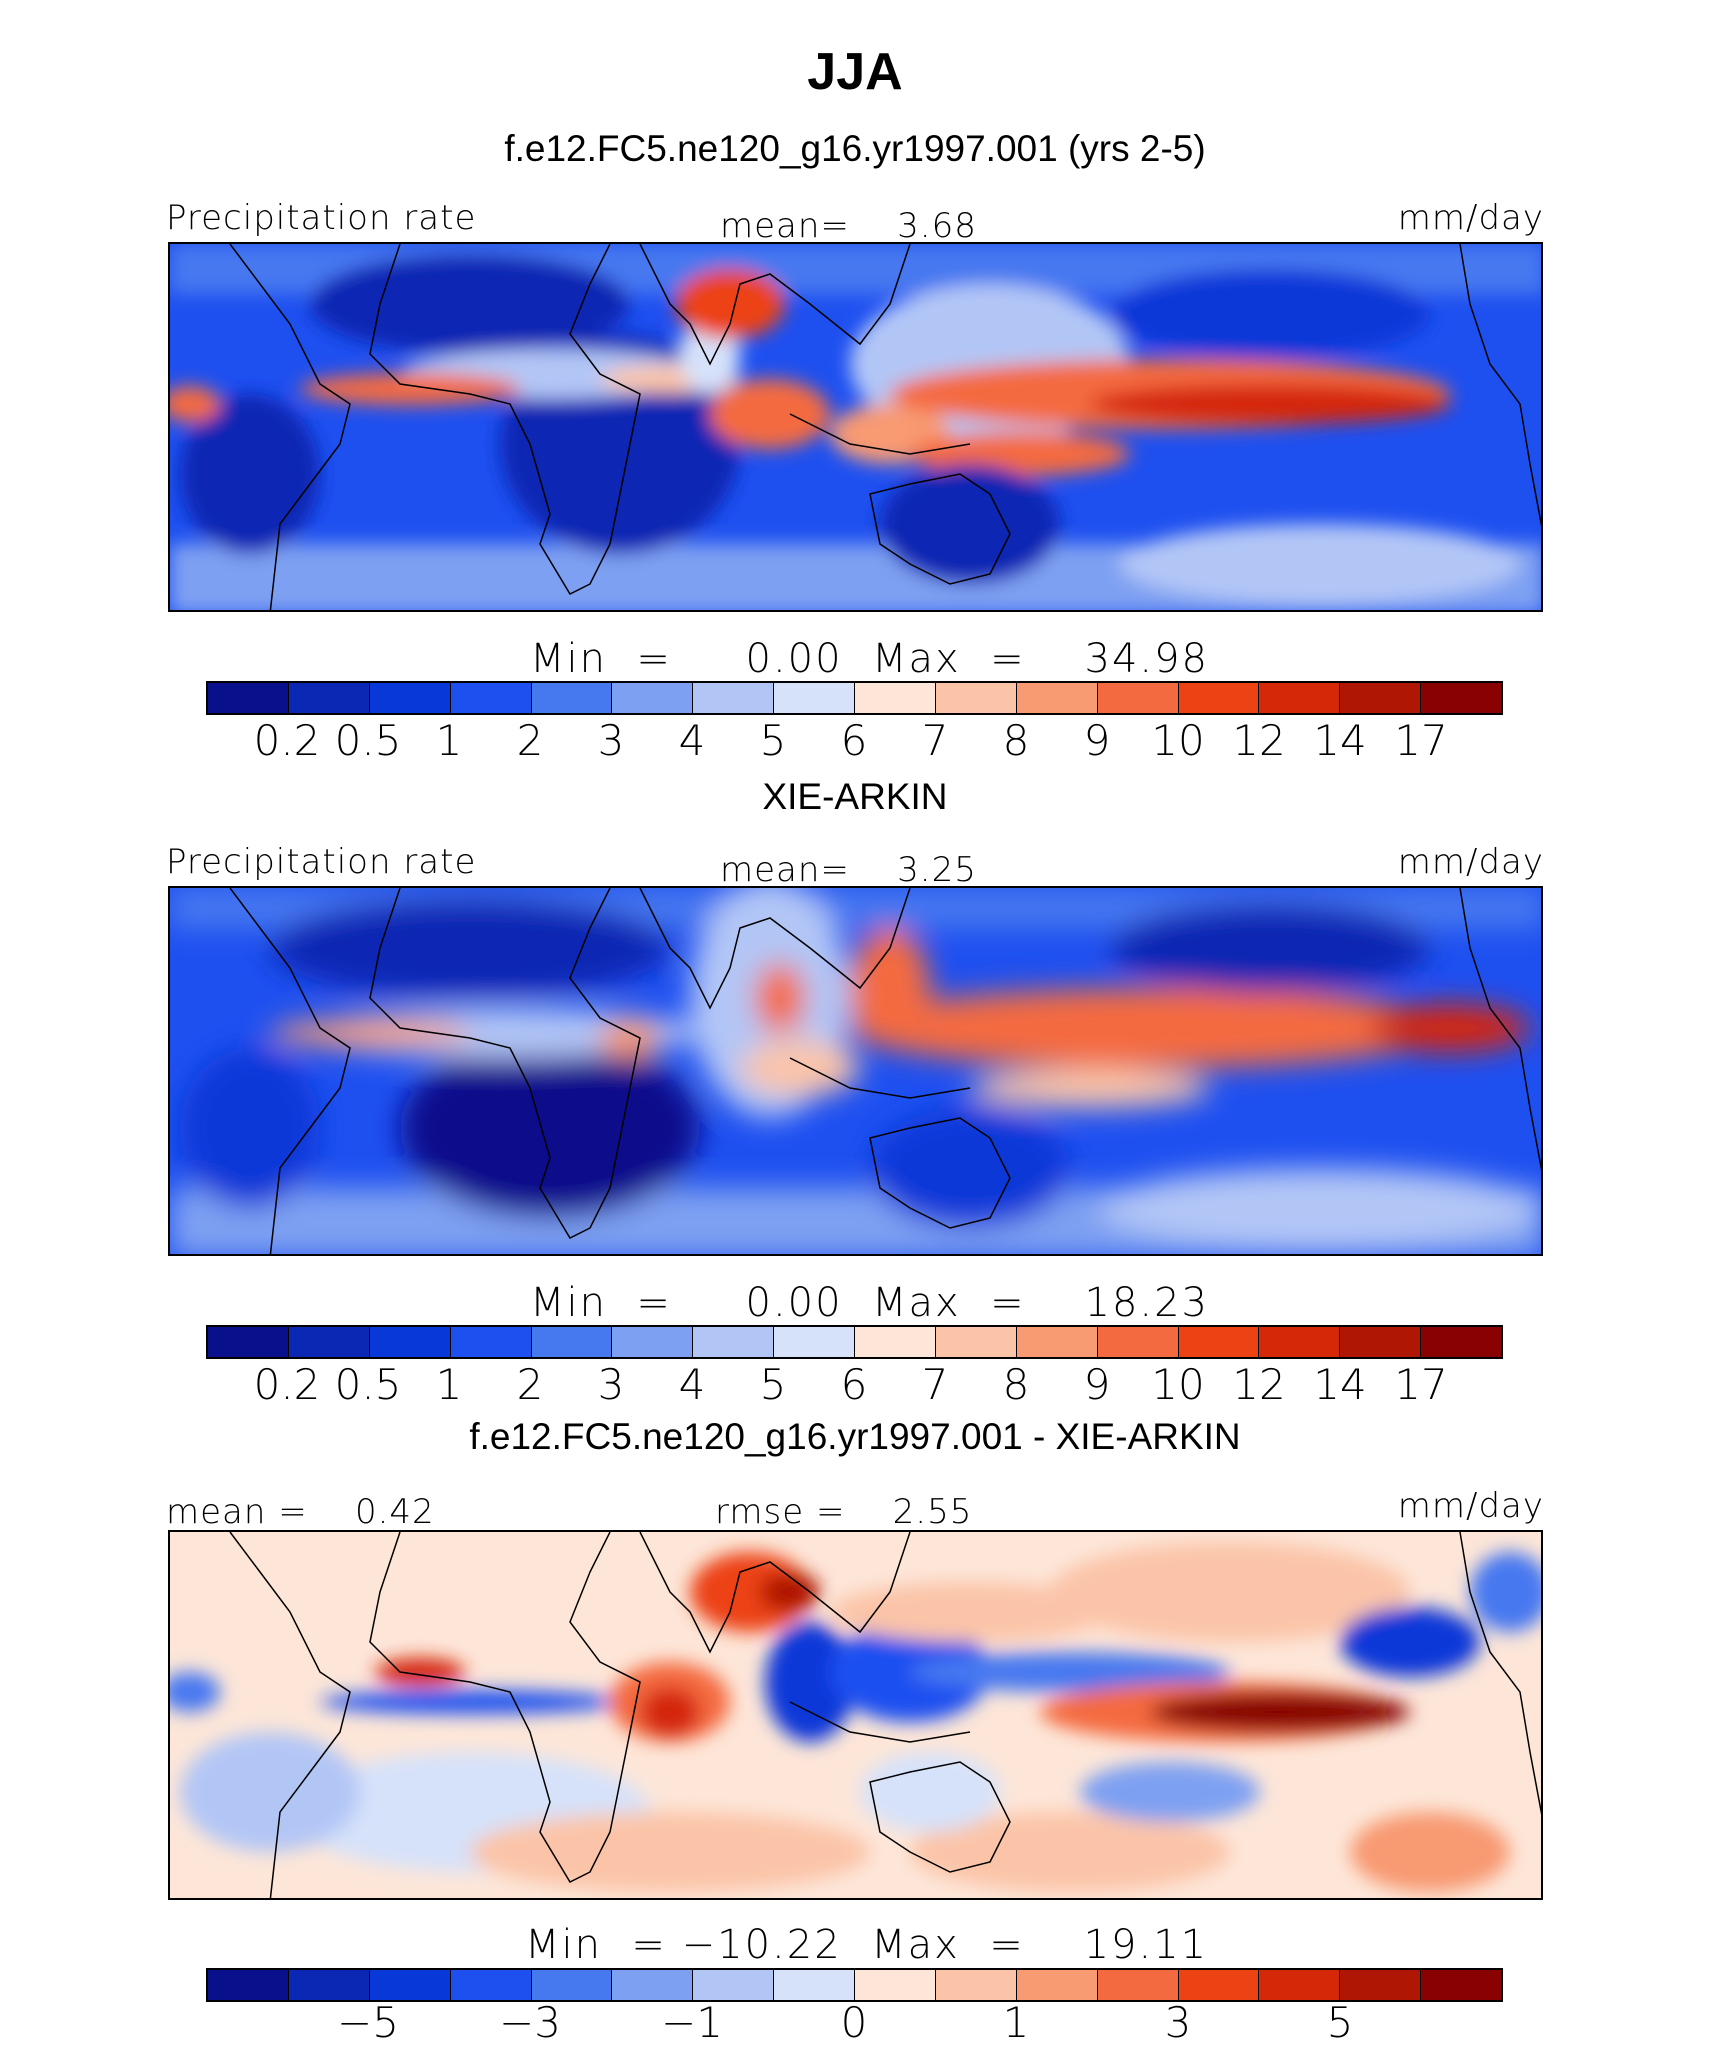  What do you see at coordinates (855, 72) in the screenshot?
I see `figure-title: JJA` at bounding box center [855, 72].